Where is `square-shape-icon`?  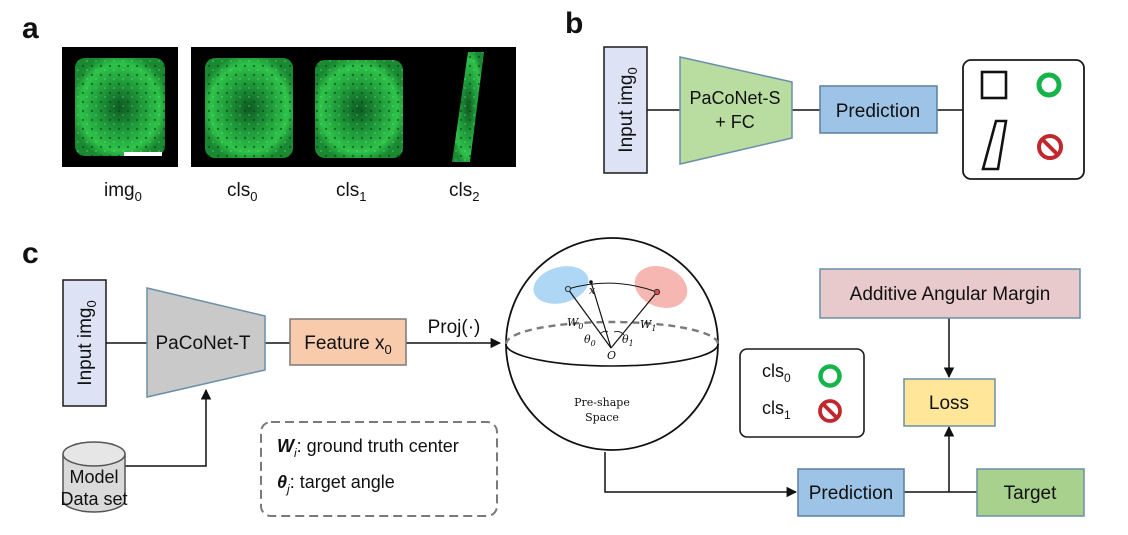
square-shape-icon is located at coordinates (994, 85).